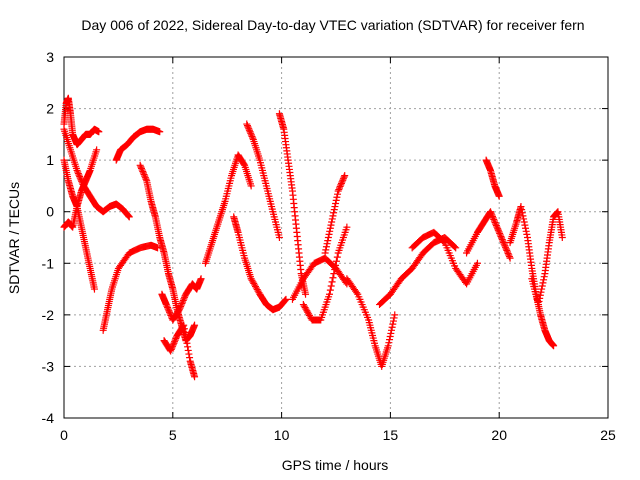 This screenshot has height=480, width=640. Describe the element at coordinates (263, 180) in the screenshot. I see `series-track-l` at that location.